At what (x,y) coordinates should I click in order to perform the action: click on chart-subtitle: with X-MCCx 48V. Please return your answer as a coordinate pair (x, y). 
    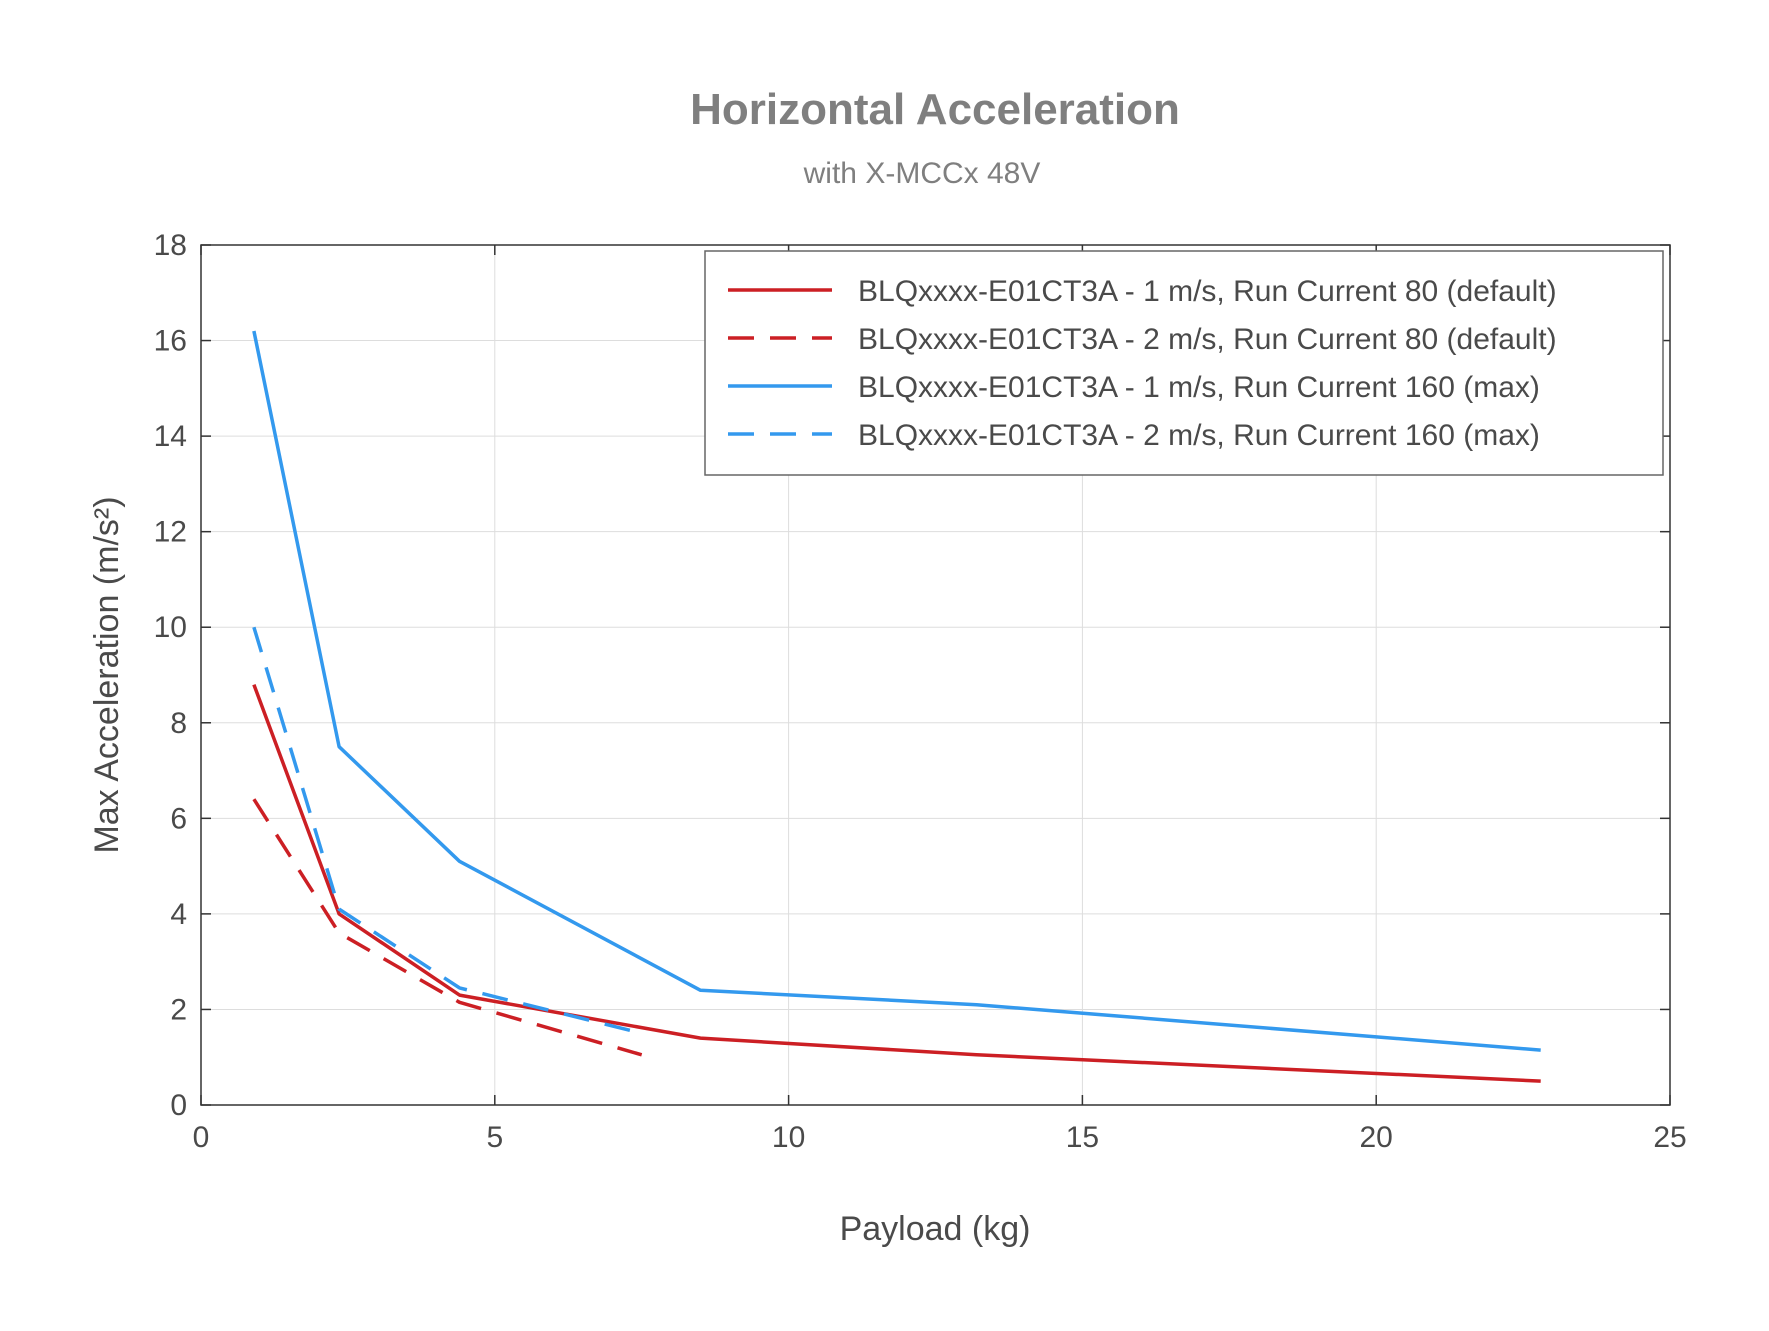
    Looking at the image, I should click on (922, 173).